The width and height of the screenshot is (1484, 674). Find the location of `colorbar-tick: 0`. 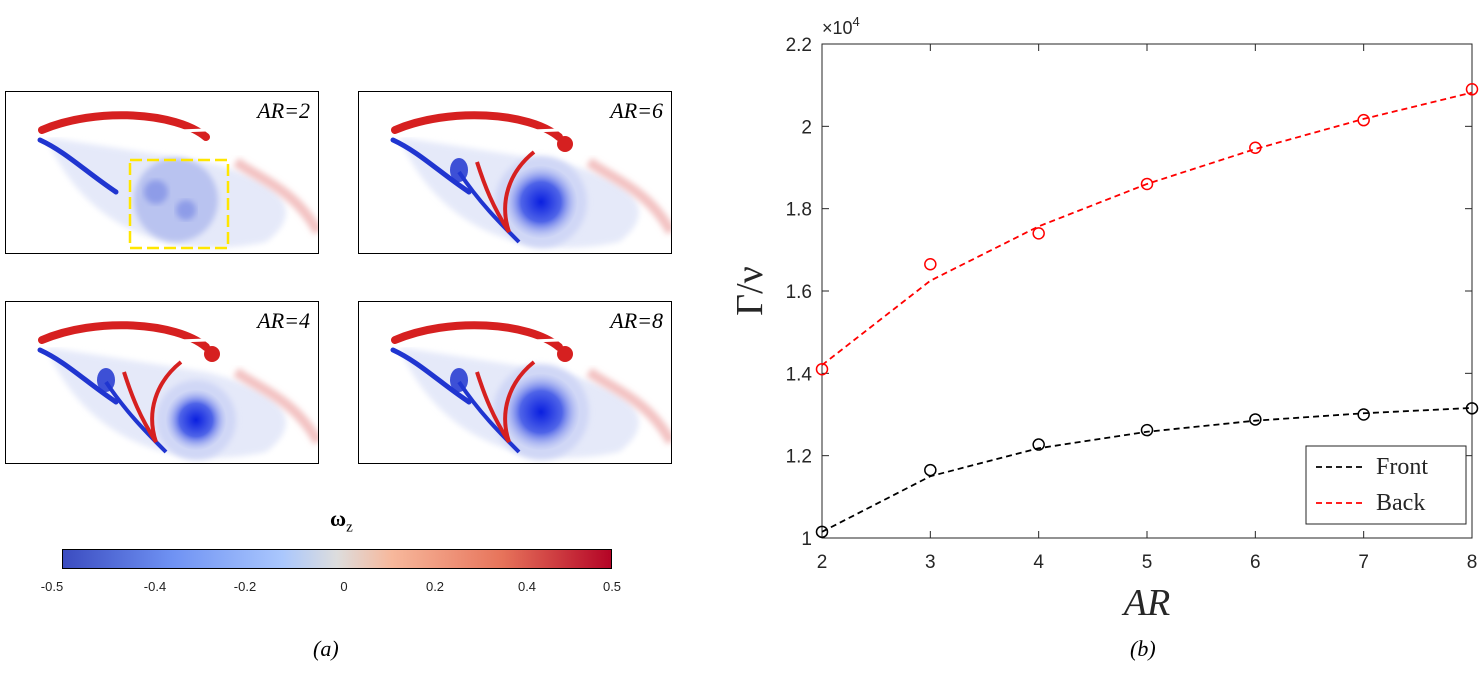

colorbar-tick: 0 is located at coordinates (344, 586).